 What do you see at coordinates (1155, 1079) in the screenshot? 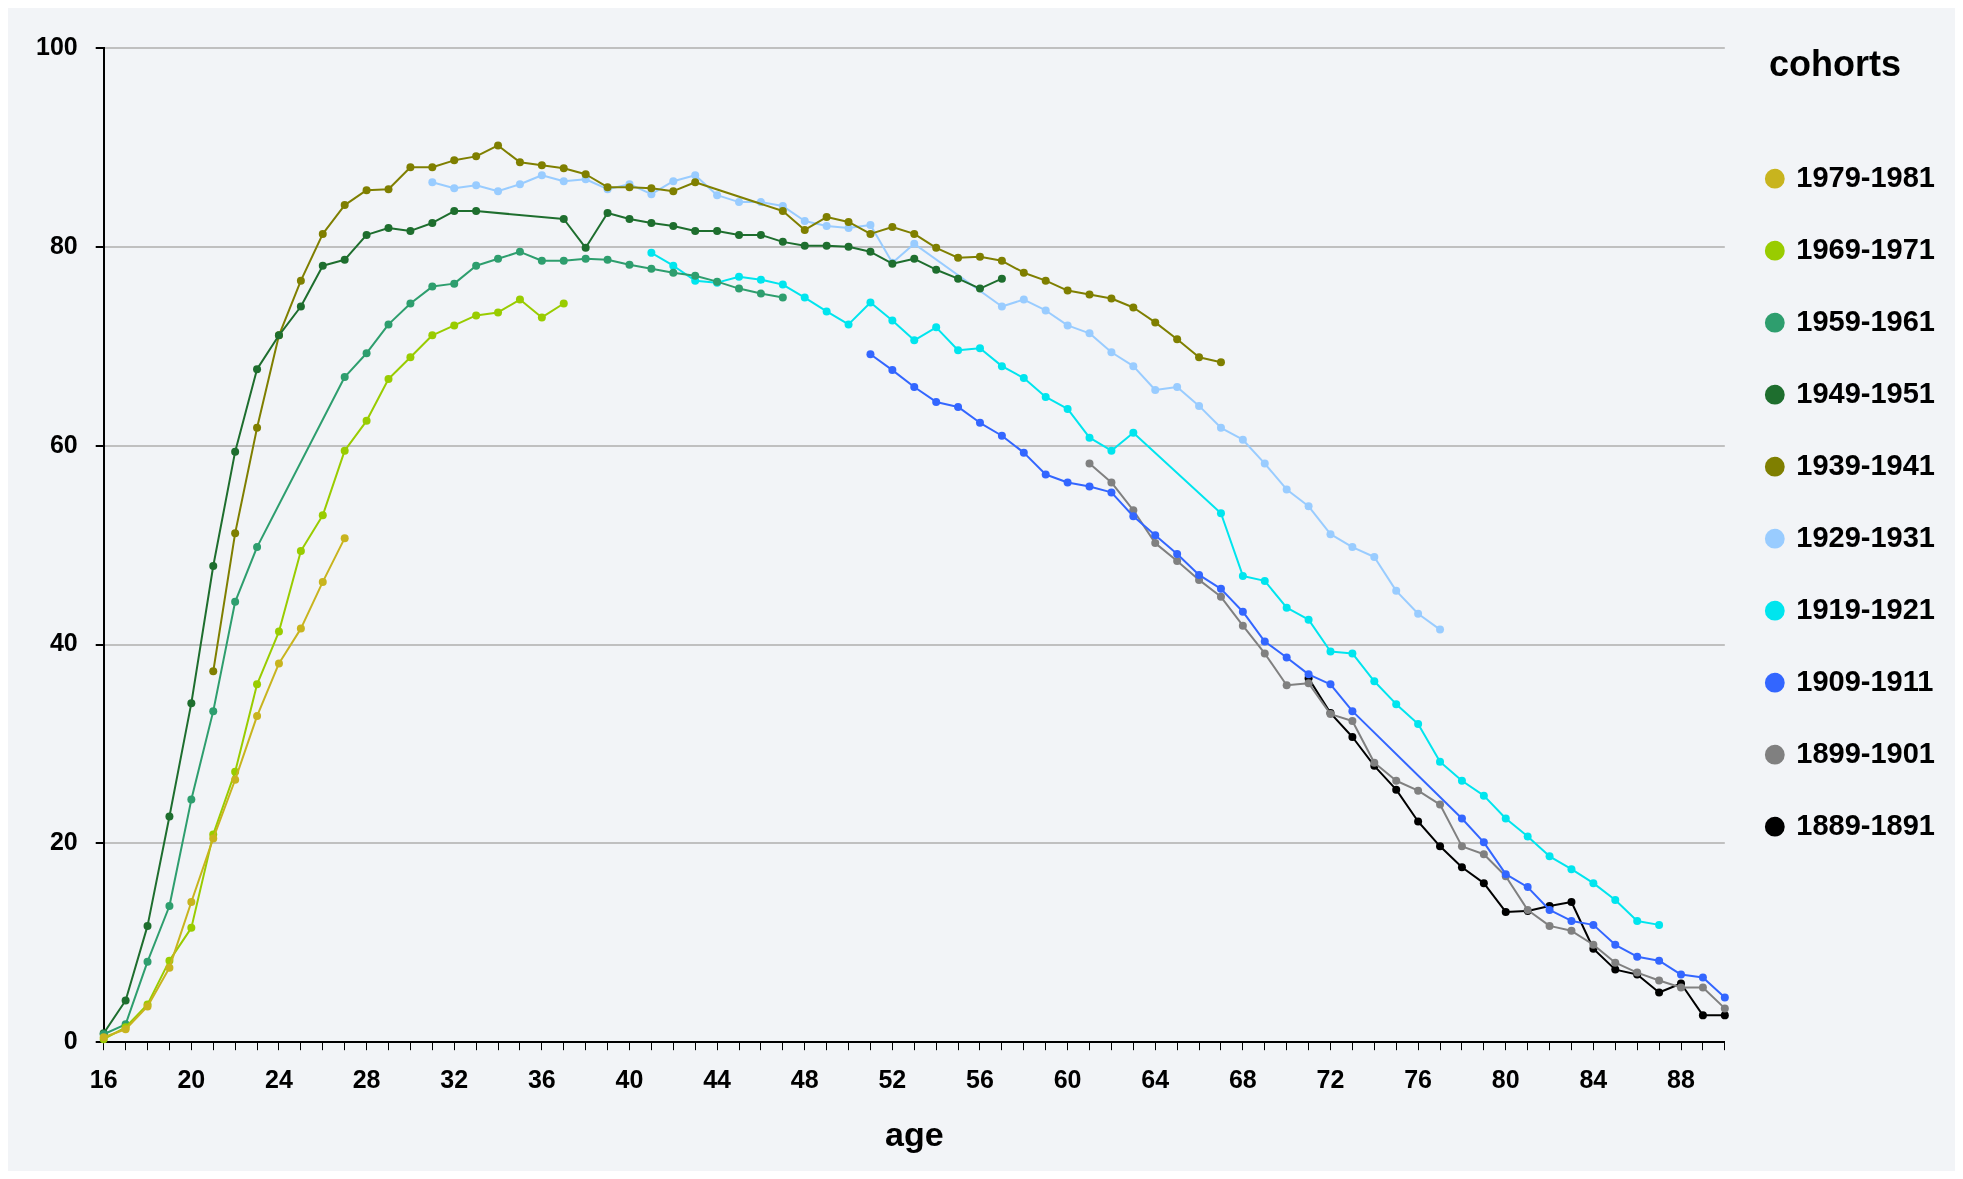
I see `x-tick-label: 64` at bounding box center [1155, 1079].